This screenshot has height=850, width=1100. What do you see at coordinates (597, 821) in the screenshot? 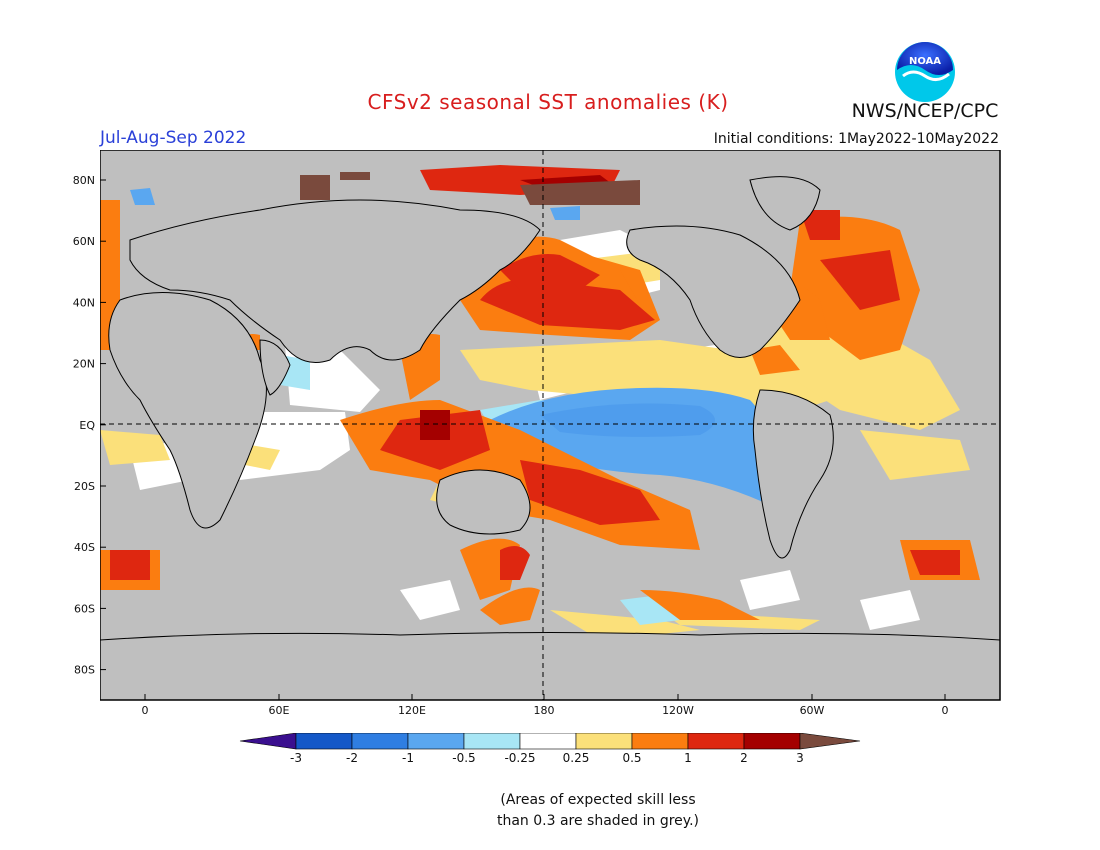
I see `skill-note-line2: than 0.3 are shaded in grey.)` at bounding box center [597, 821].